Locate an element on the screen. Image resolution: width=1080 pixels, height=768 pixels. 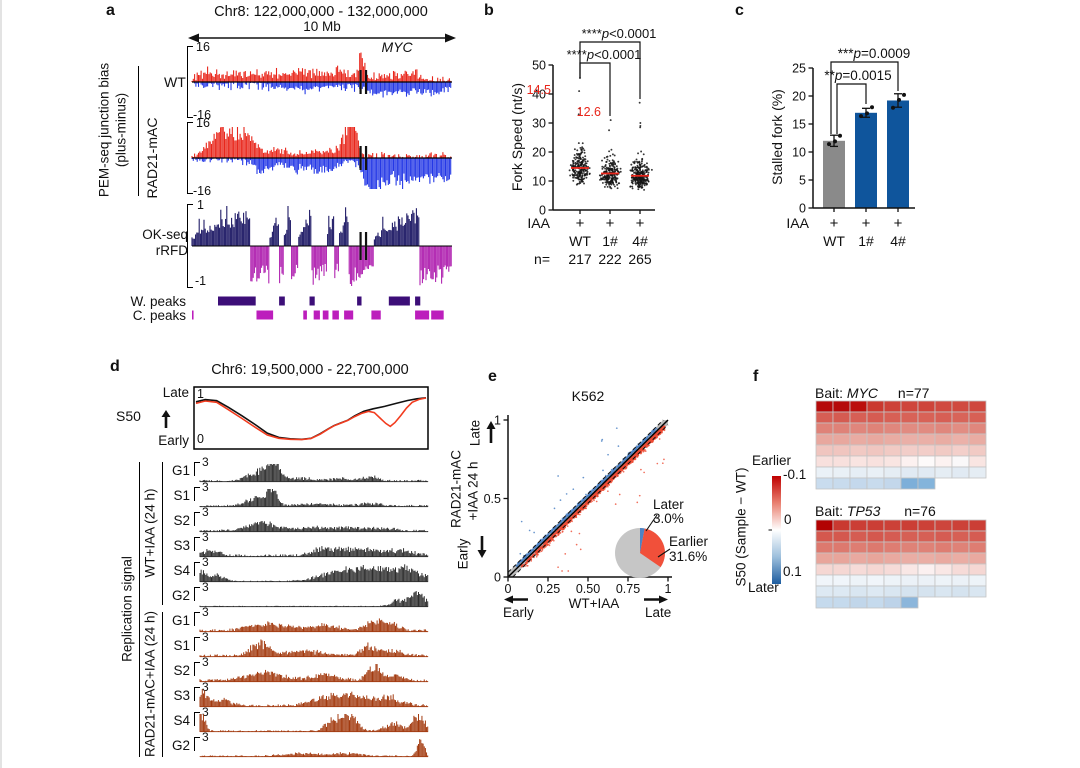
region-title: Chr8: 122,000,000 - 132,000,000 is located at coordinates (321, 12).